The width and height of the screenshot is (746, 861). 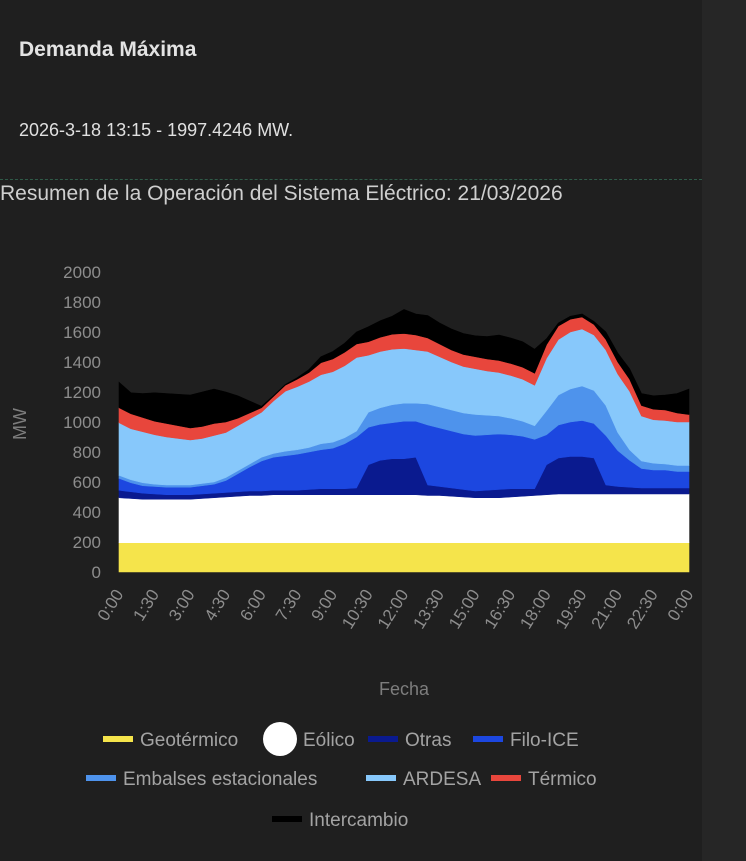 I want to click on y-axis-title: MW, so click(x=20, y=424).